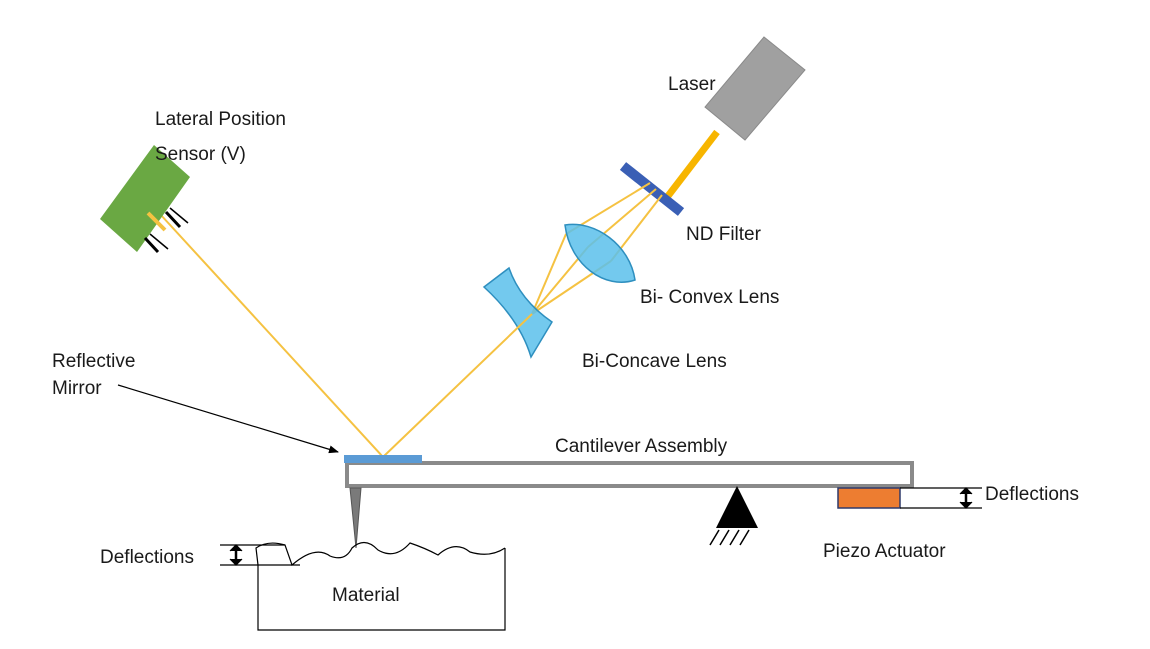 This screenshot has height=649, width=1150. I want to click on label-deflections-right: Deflections, so click(1032, 494).